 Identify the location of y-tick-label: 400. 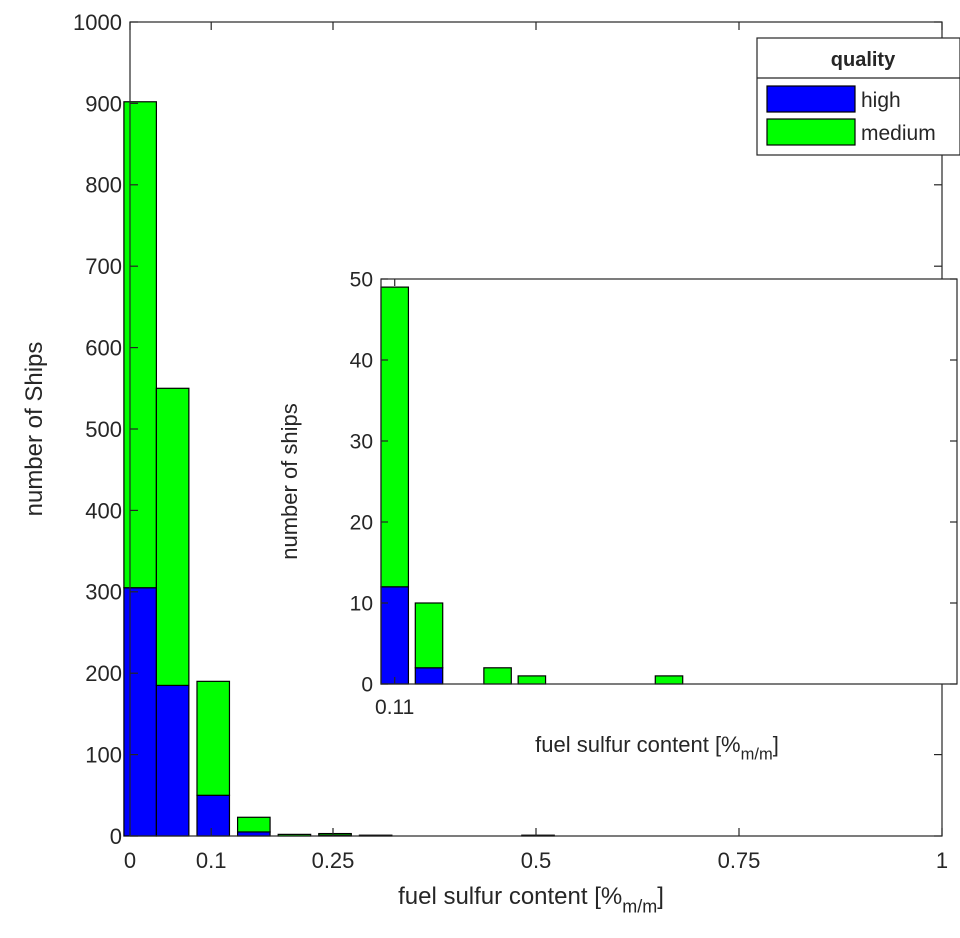
(103, 510).